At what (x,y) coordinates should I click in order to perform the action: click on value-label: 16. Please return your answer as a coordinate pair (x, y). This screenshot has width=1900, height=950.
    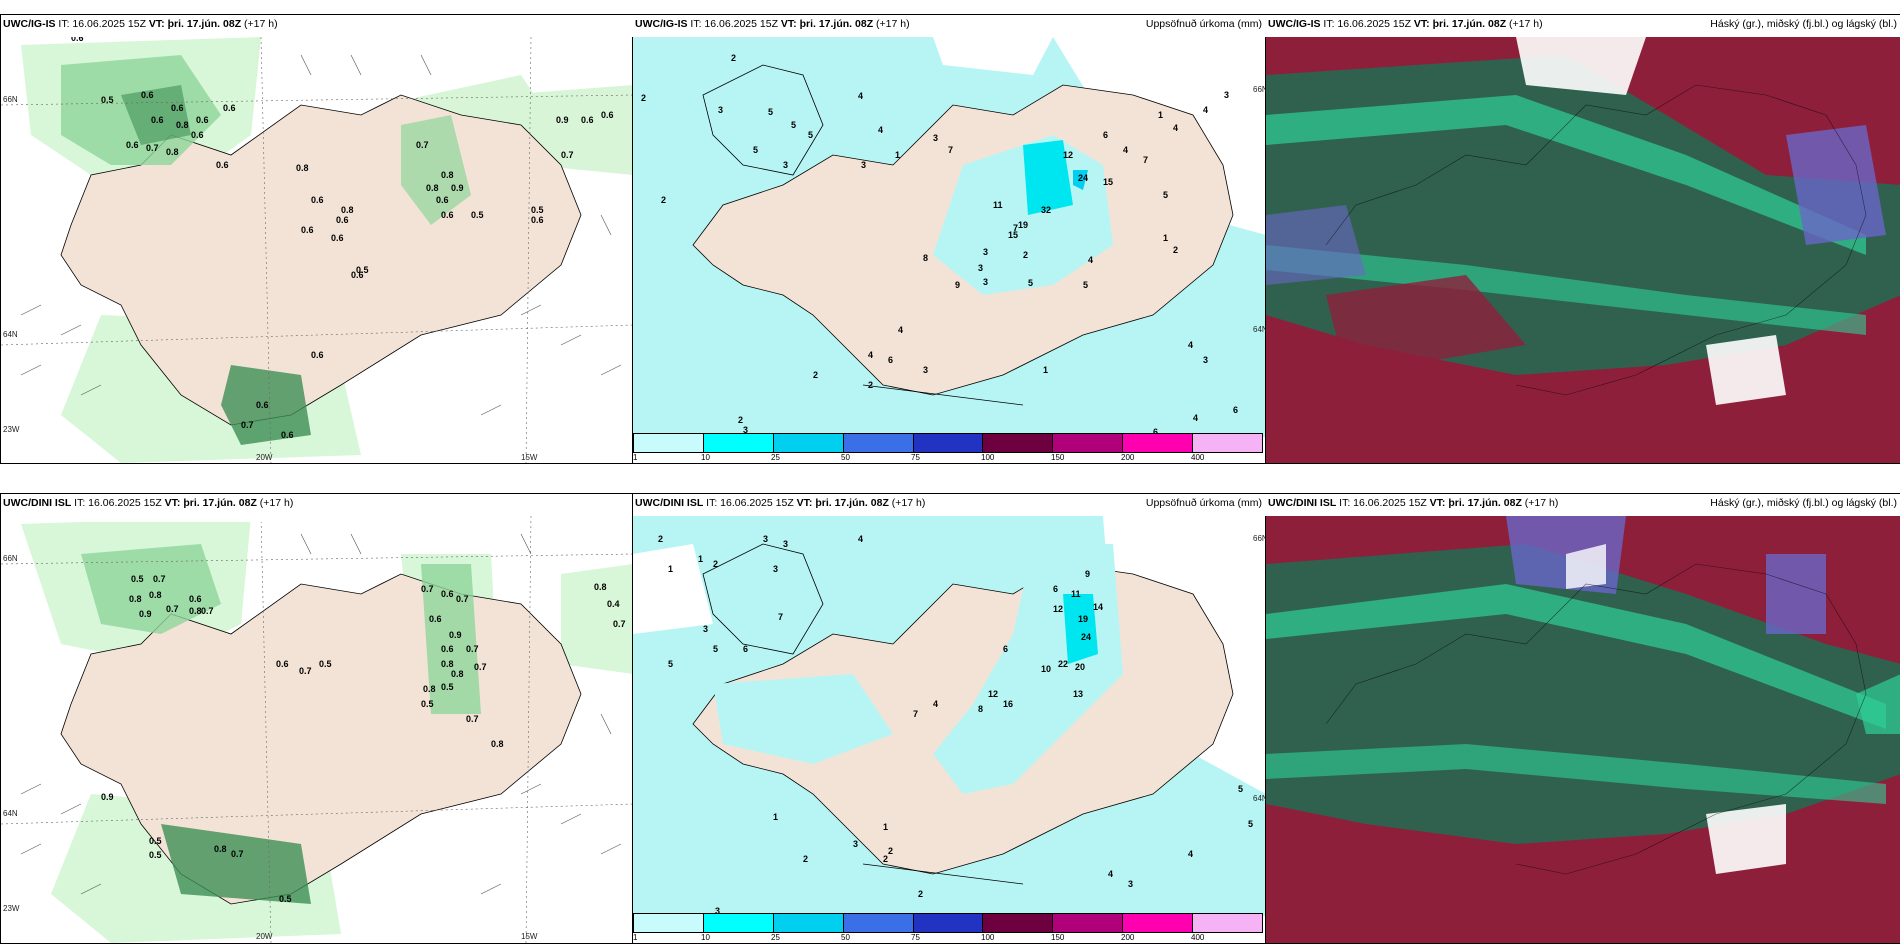
    Looking at the image, I should click on (1008, 704).